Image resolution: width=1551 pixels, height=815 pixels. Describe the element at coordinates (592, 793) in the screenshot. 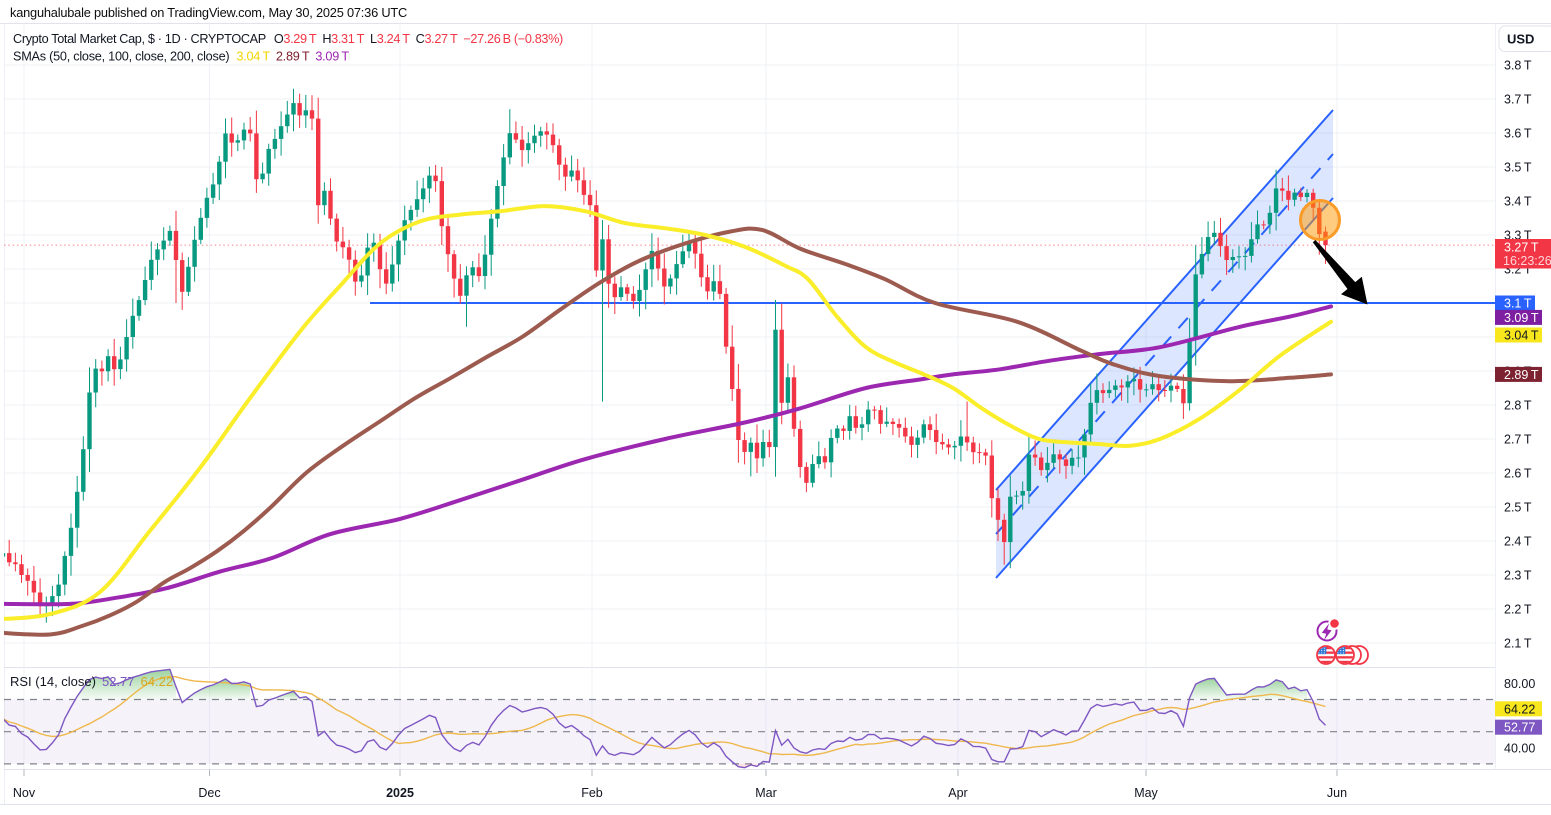

I see `svg-text: Feb` at that location.